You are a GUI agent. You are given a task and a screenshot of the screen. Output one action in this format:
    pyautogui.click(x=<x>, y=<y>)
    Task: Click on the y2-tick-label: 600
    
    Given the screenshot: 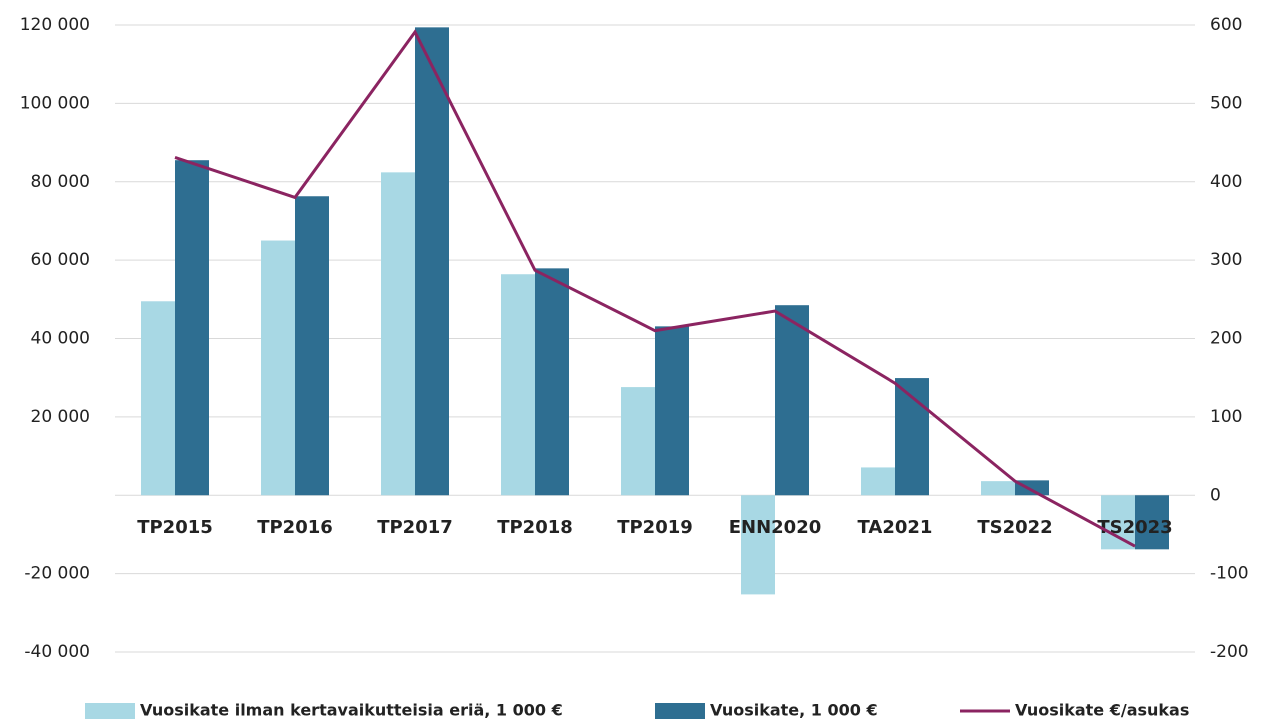 What is the action you would take?
    pyautogui.click(x=1226, y=25)
    